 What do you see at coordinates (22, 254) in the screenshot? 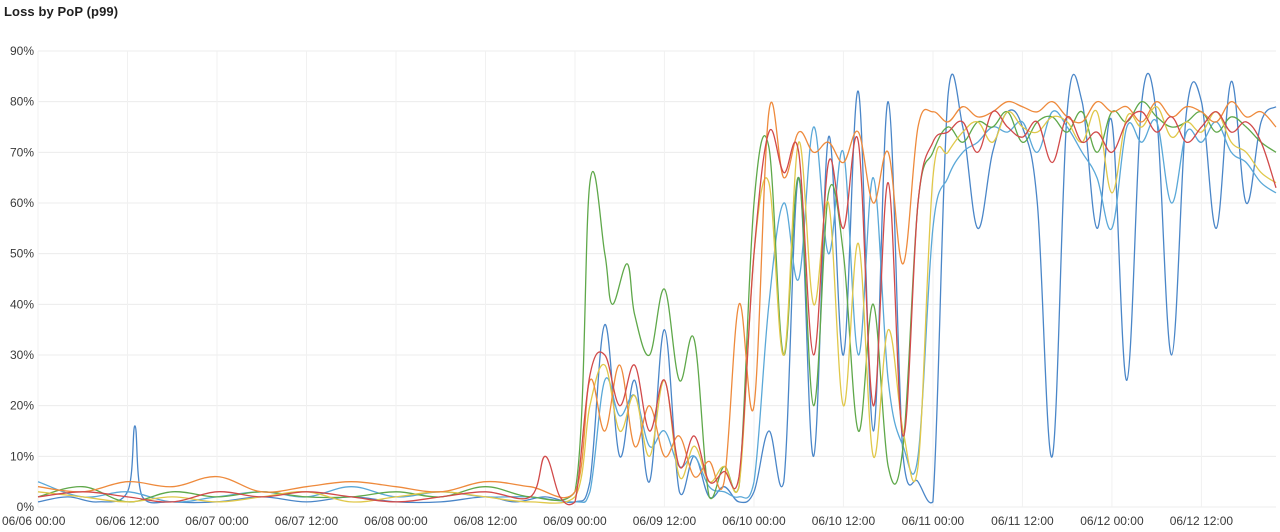
I see `y-tick-label: 50%` at bounding box center [22, 254].